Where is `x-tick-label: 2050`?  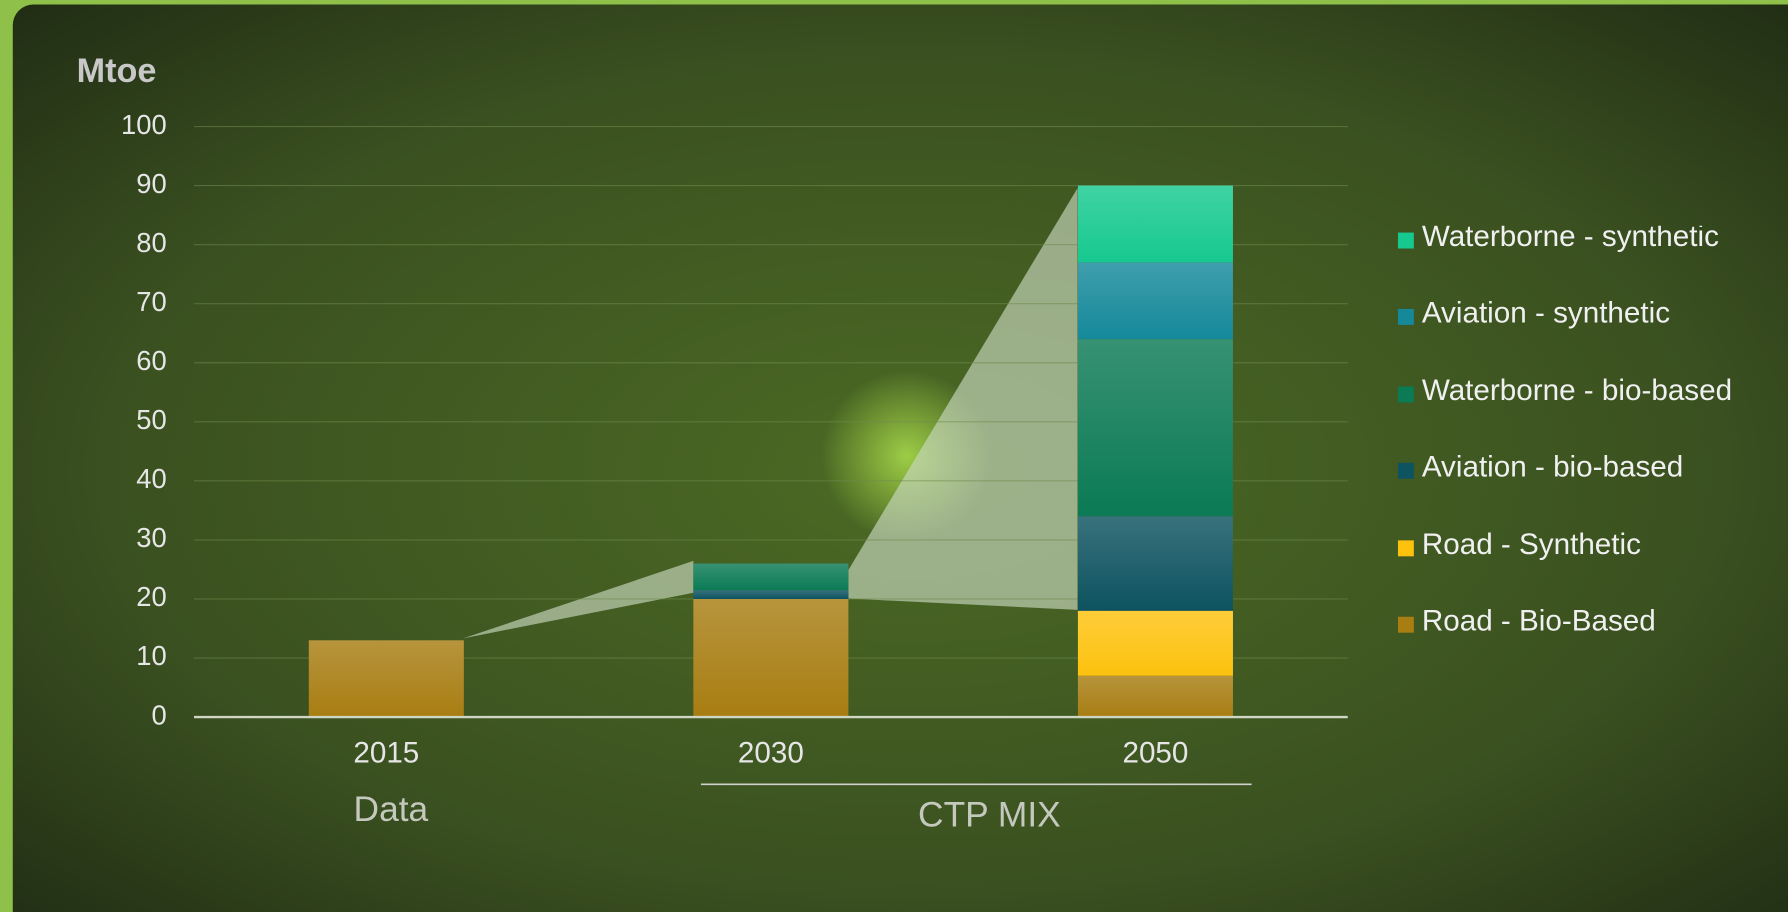 x-tick-label: 2050 is located at coordinates (1155, 753).